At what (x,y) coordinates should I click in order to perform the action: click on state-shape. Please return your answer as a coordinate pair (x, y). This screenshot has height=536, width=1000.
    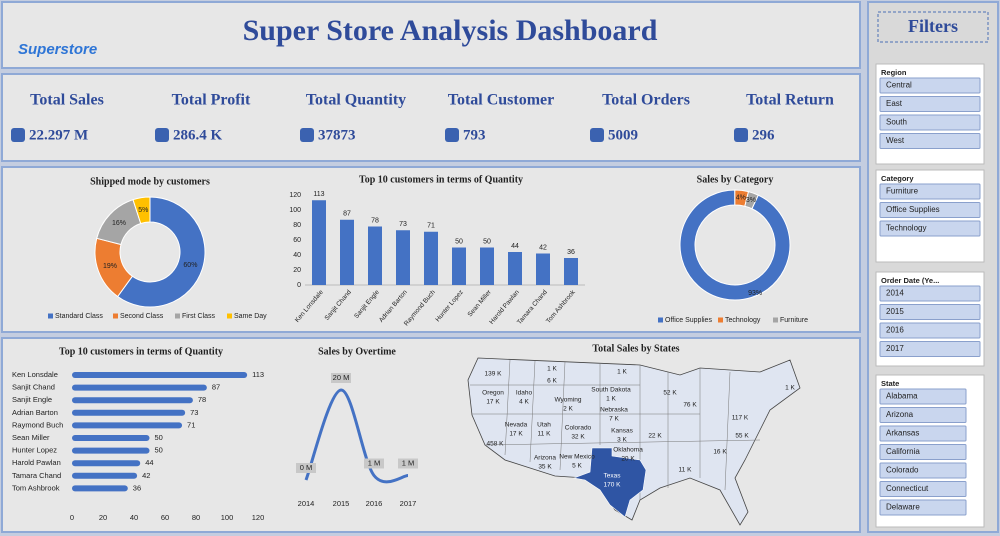
    Looking at the image, I should click on (609, 482).